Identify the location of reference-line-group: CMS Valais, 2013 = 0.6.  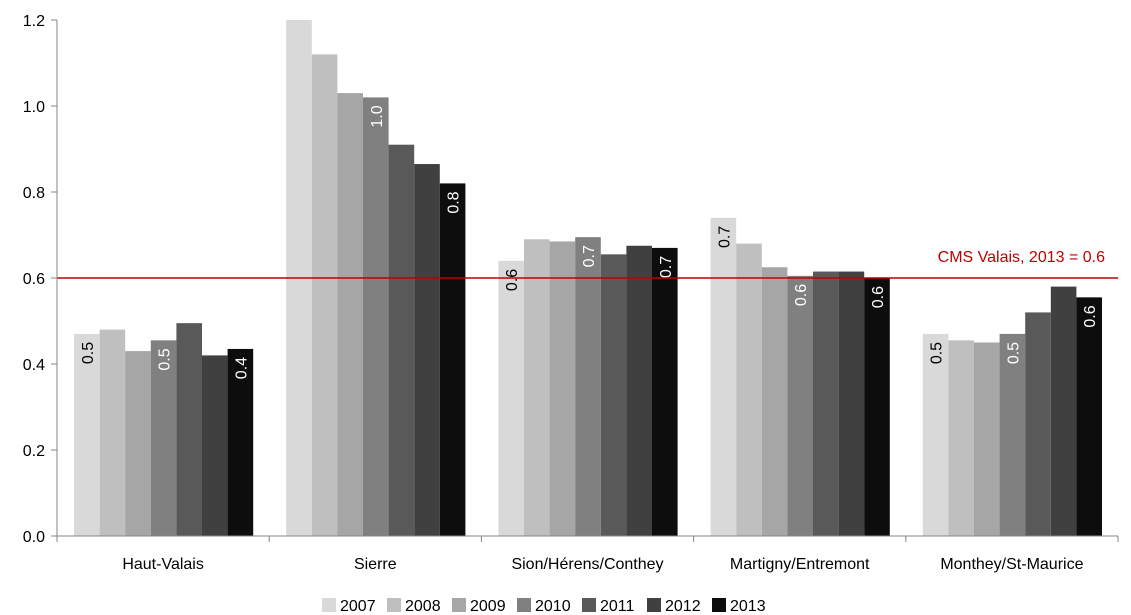
(587, 264).